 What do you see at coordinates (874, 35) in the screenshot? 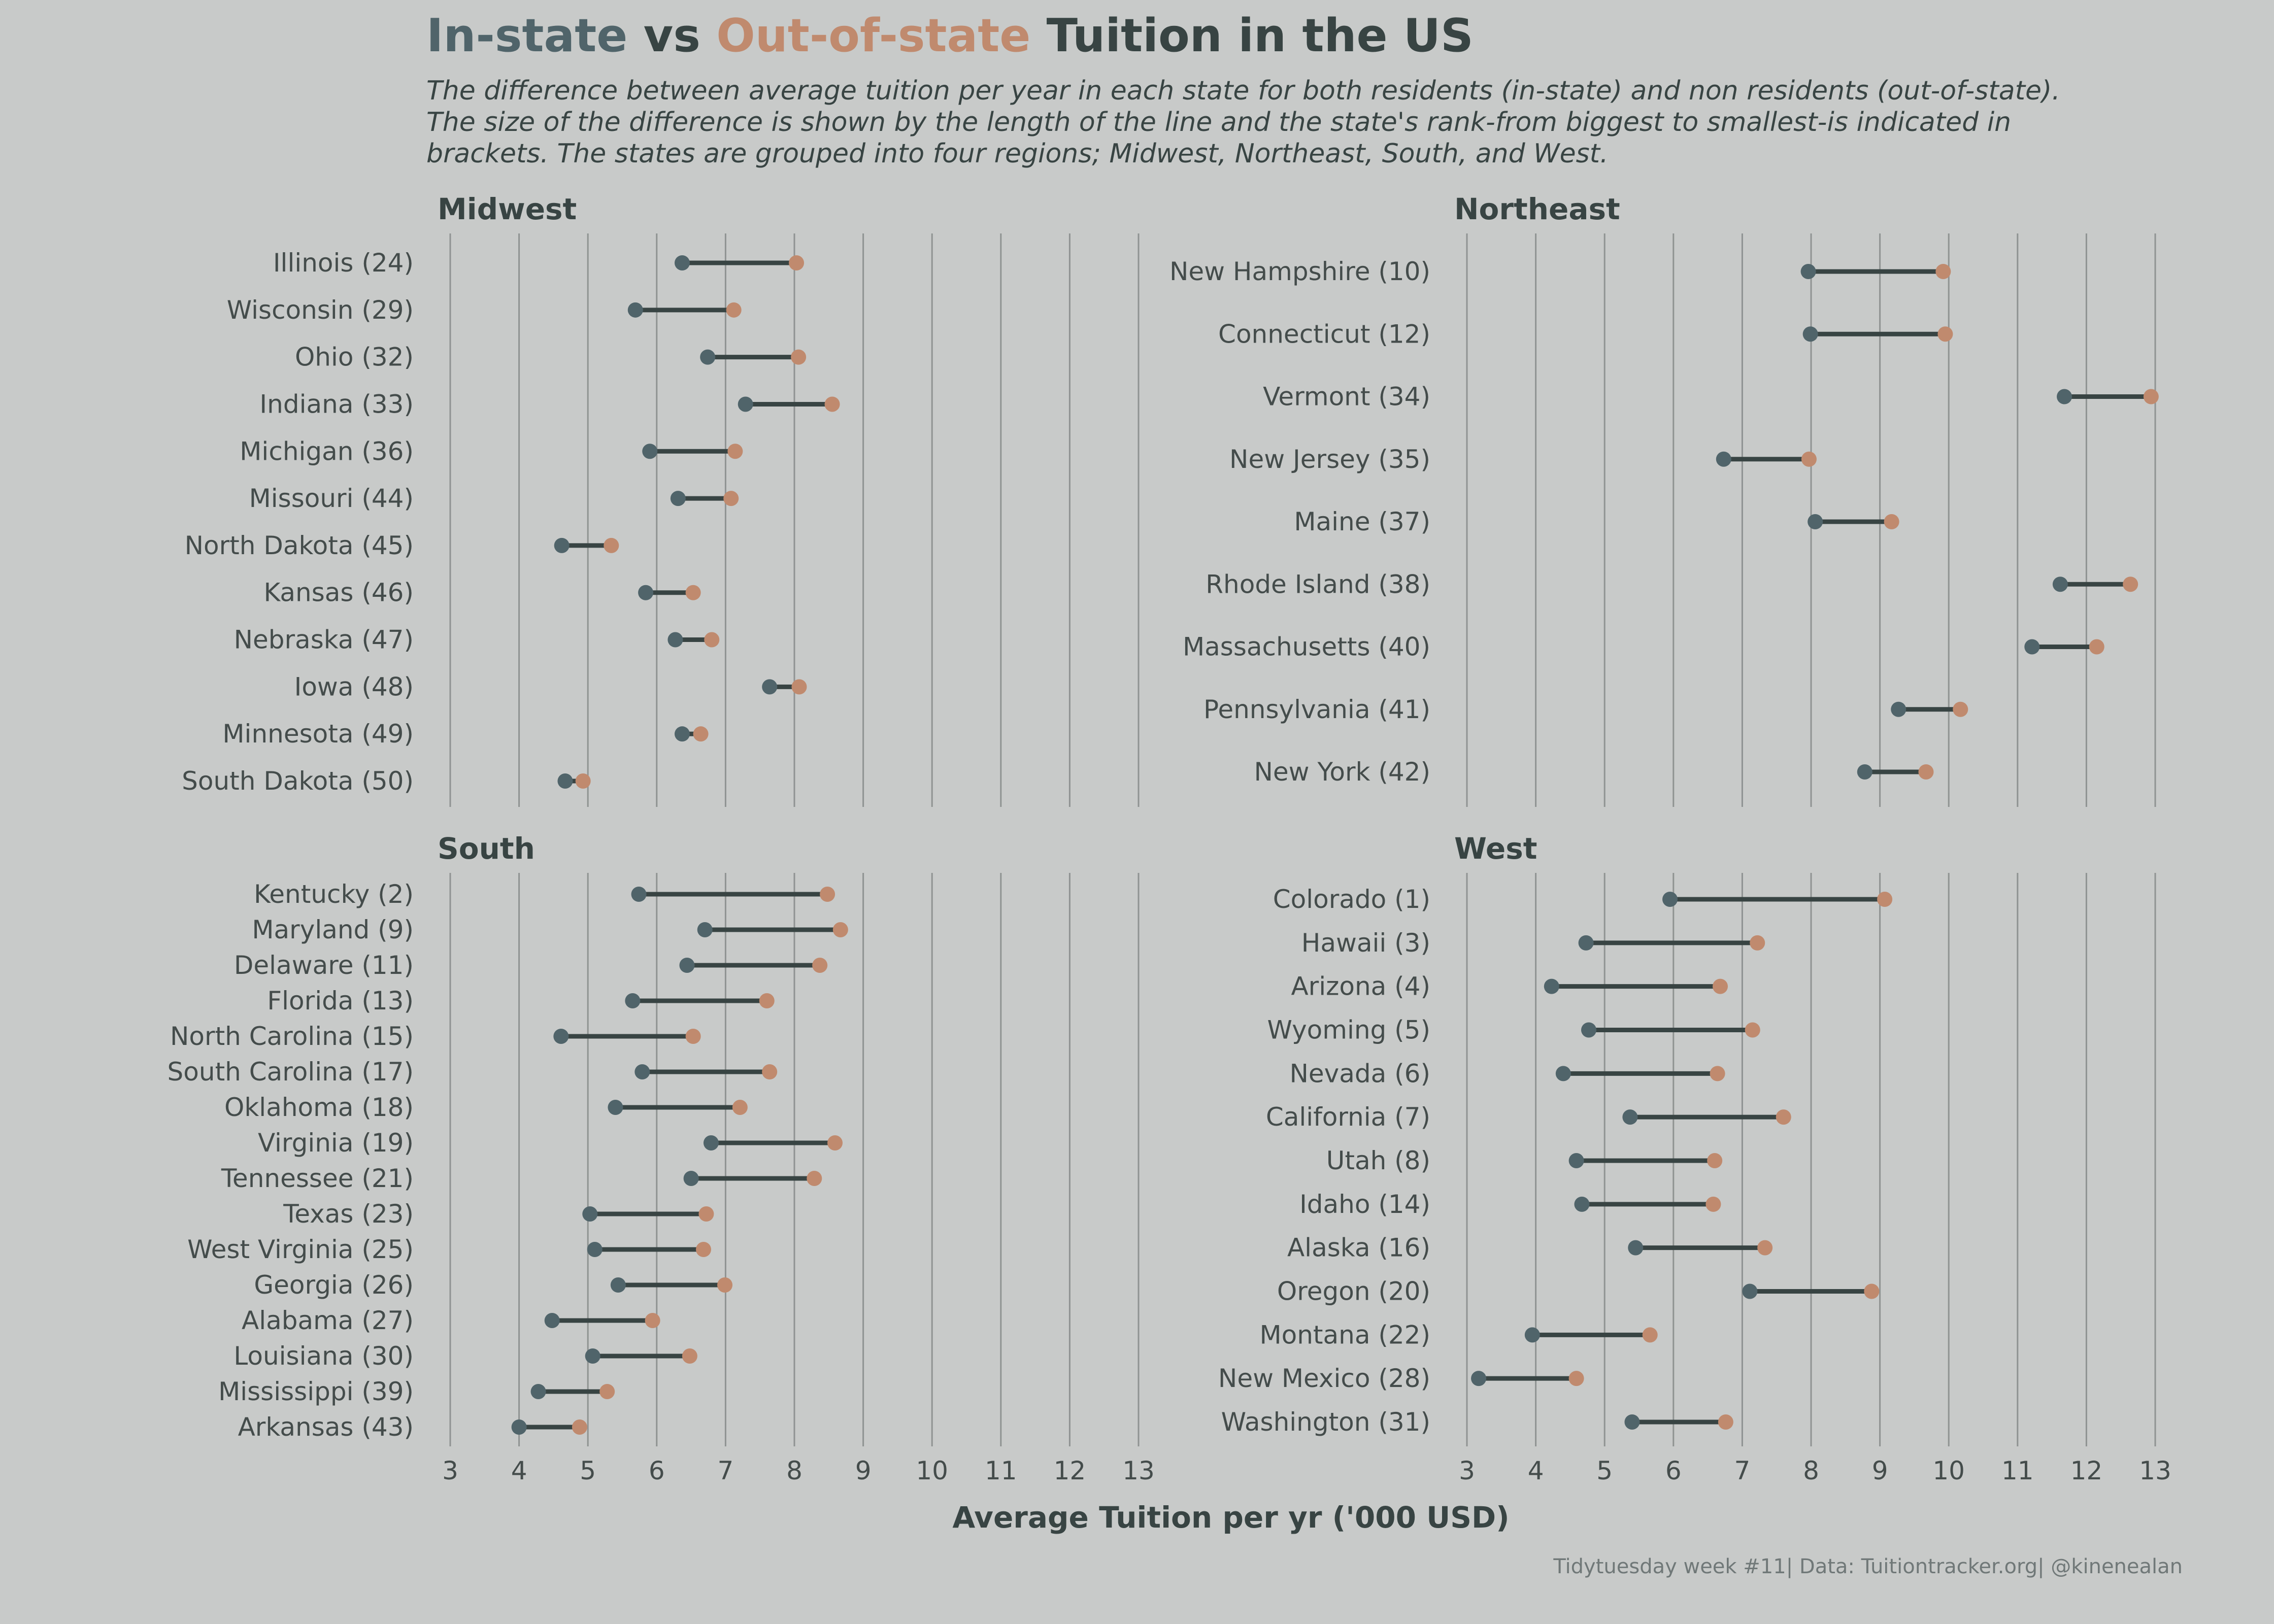
I see `title-out-of-state: Out-of-state` at bounding box center [874, 35].